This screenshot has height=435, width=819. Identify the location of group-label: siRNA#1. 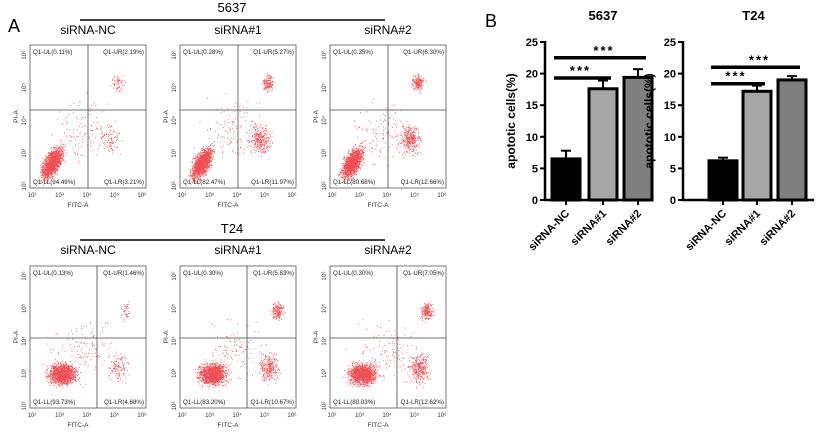
(238, 250).